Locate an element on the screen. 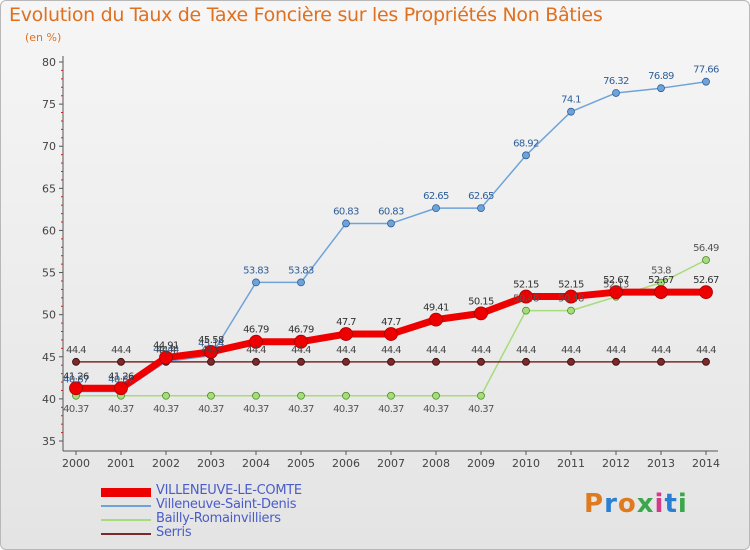 This screenshot has height=550, width=750. logo-letter: r is located at coordinates (611, 504).